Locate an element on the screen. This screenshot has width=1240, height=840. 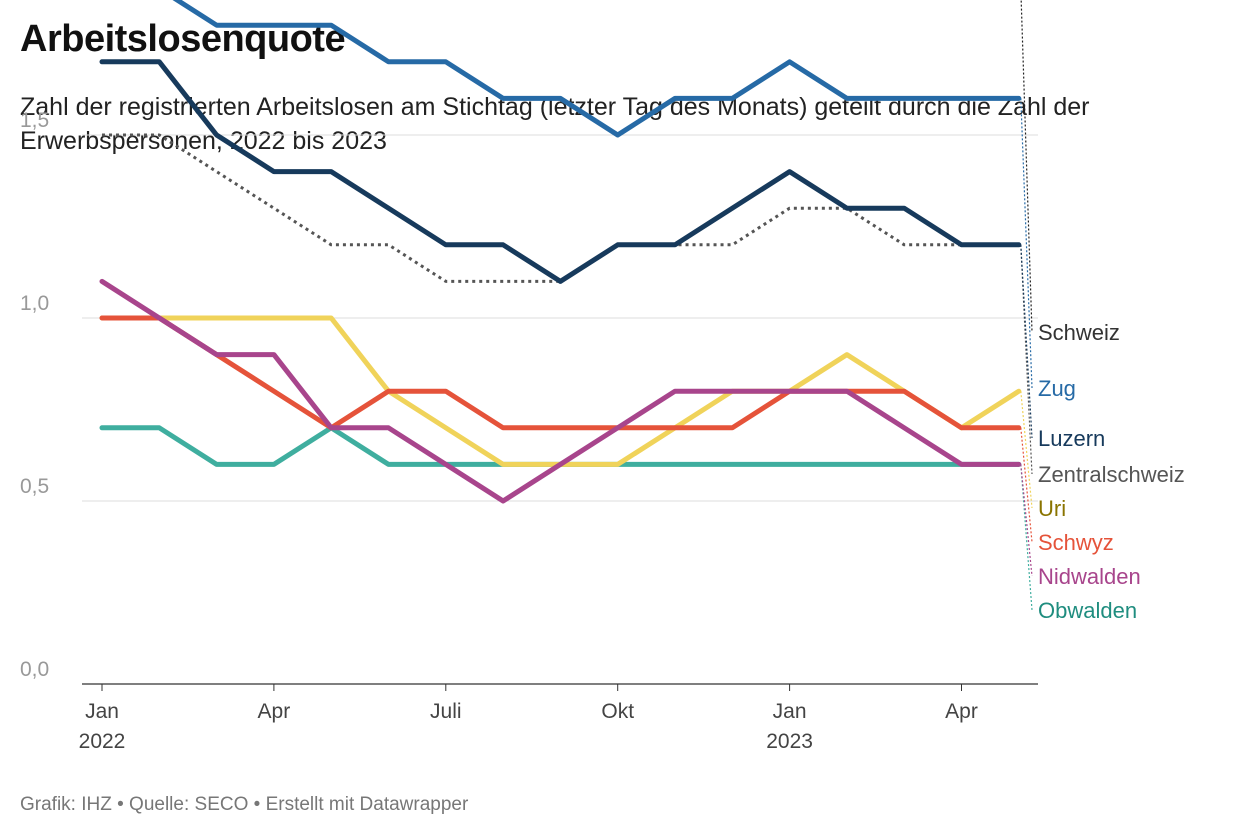
series-line-zentralschweiz is located at coordinates (560, 208).